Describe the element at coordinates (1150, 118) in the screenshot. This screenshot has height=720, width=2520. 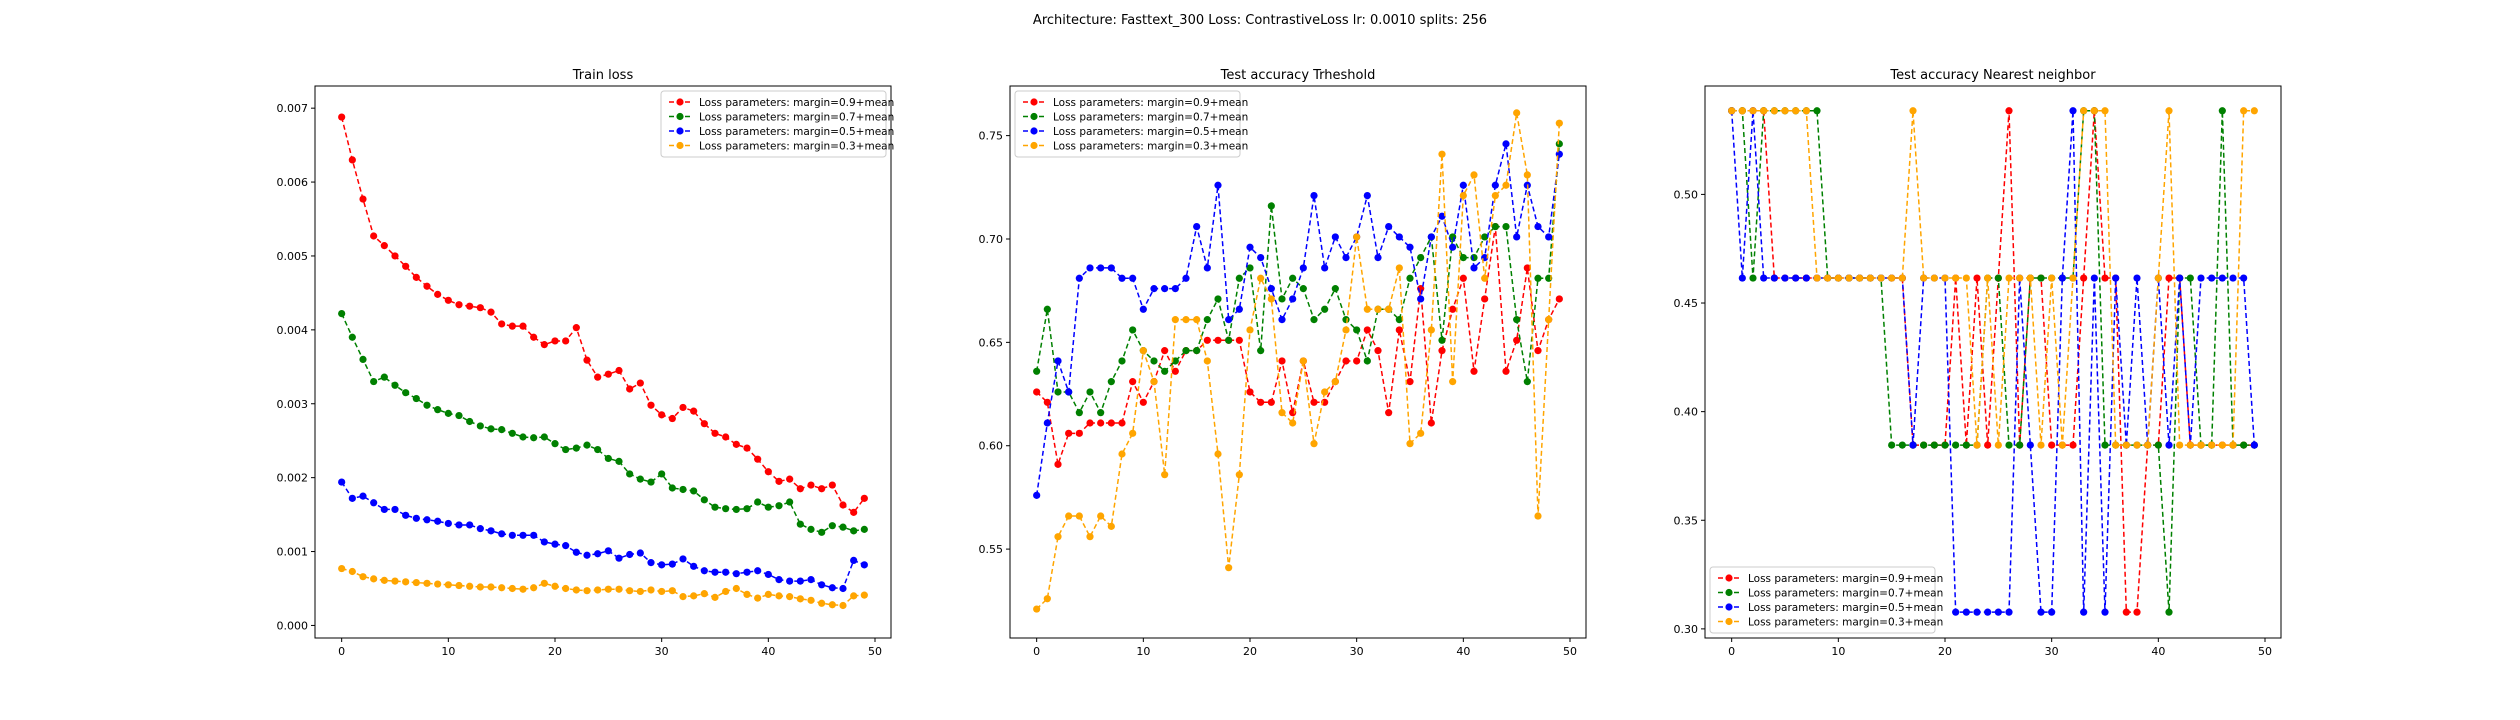
I see `legend-label: Loss parameters: margin=0.7+mean` at that location.